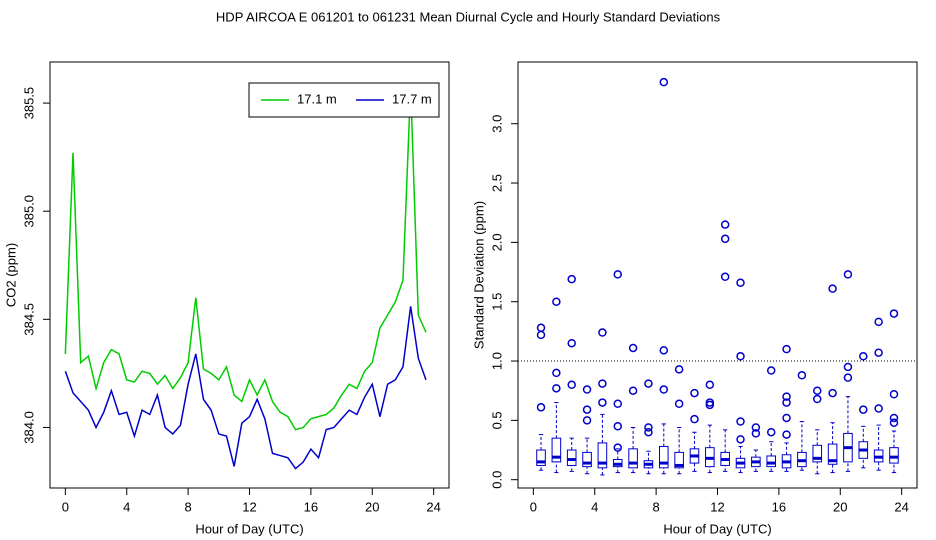  What do you see at coordinates (496, 302) in the screenshot?
I see `y-tick-label: 1.5` at bounding box center [496, 302].